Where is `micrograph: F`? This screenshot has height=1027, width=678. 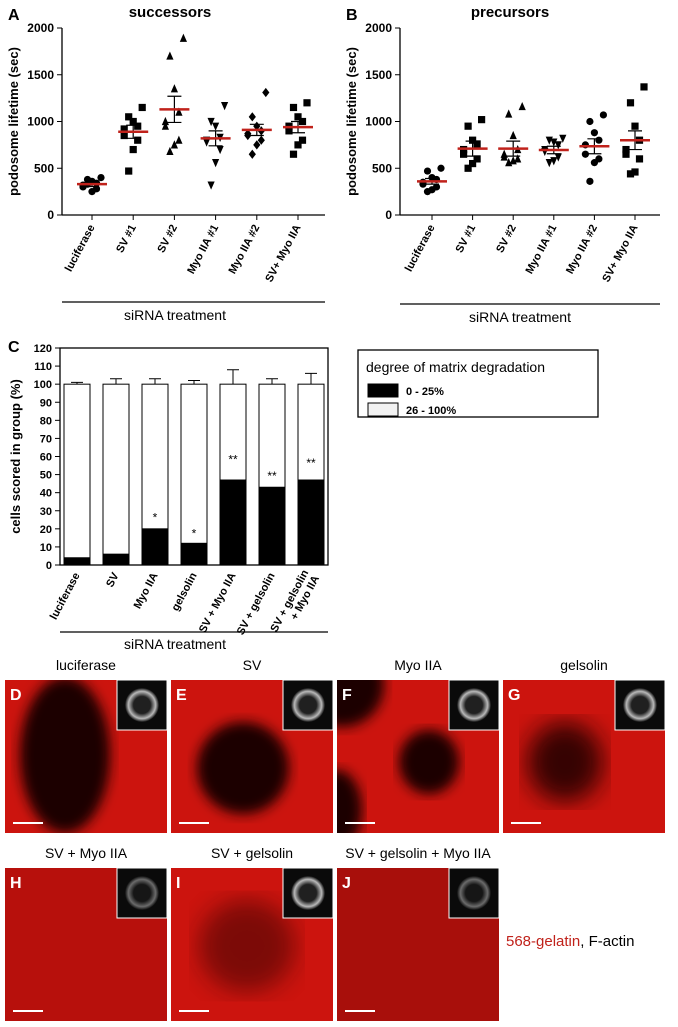
micrograph: F is located at coordinates (418, 756).